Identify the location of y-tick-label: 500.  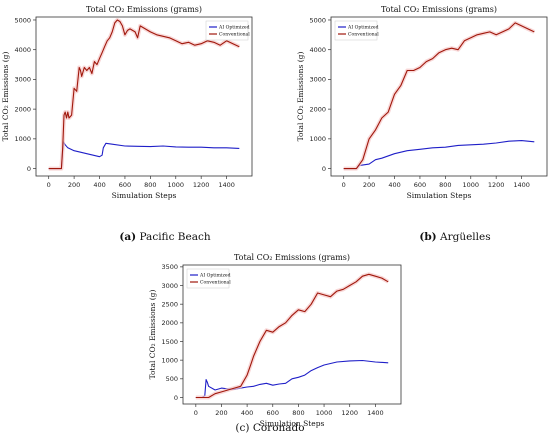
(172, 379).